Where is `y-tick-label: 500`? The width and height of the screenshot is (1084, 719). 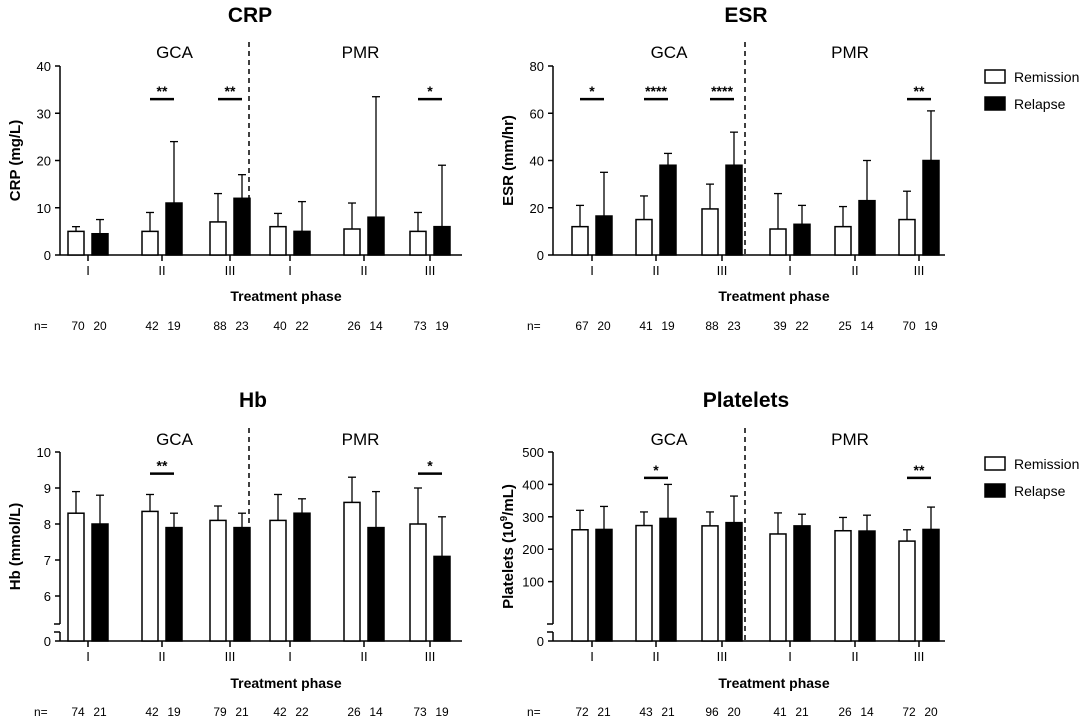
y-tick-label: 500 is located at coordinates (533, 452).